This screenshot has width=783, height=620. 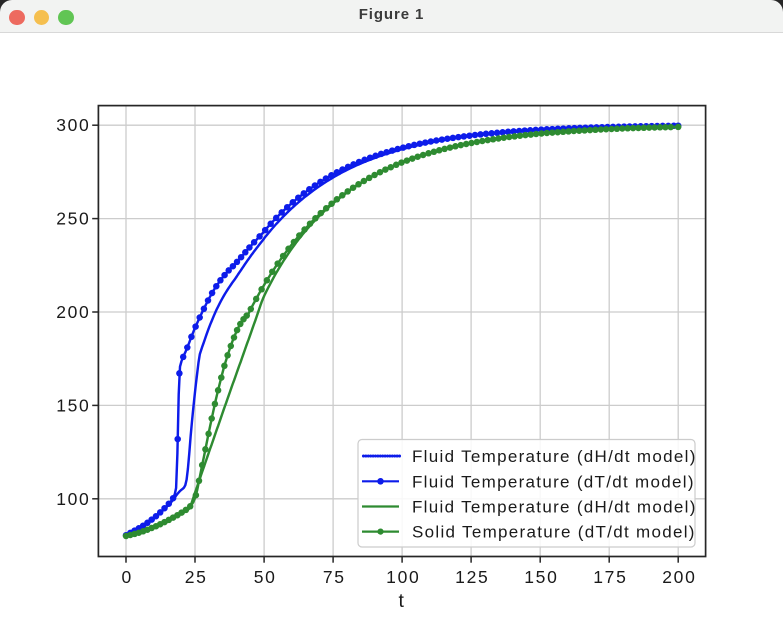 I want to click on svg-text: 250, so click(x=73, y=219).